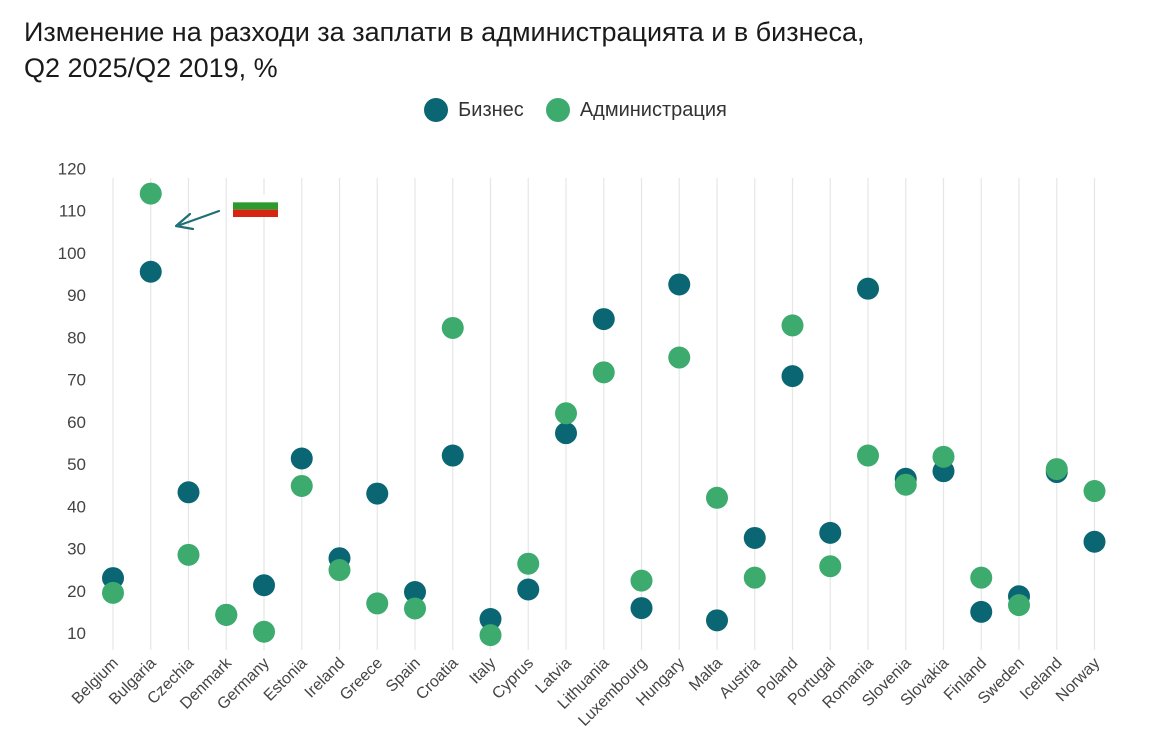 This screenshot has width=1151, height=751. What do you see at coordinates (415, 592) in the screenshot?
I see `point-business-spain` at bounding box center [415, 592].